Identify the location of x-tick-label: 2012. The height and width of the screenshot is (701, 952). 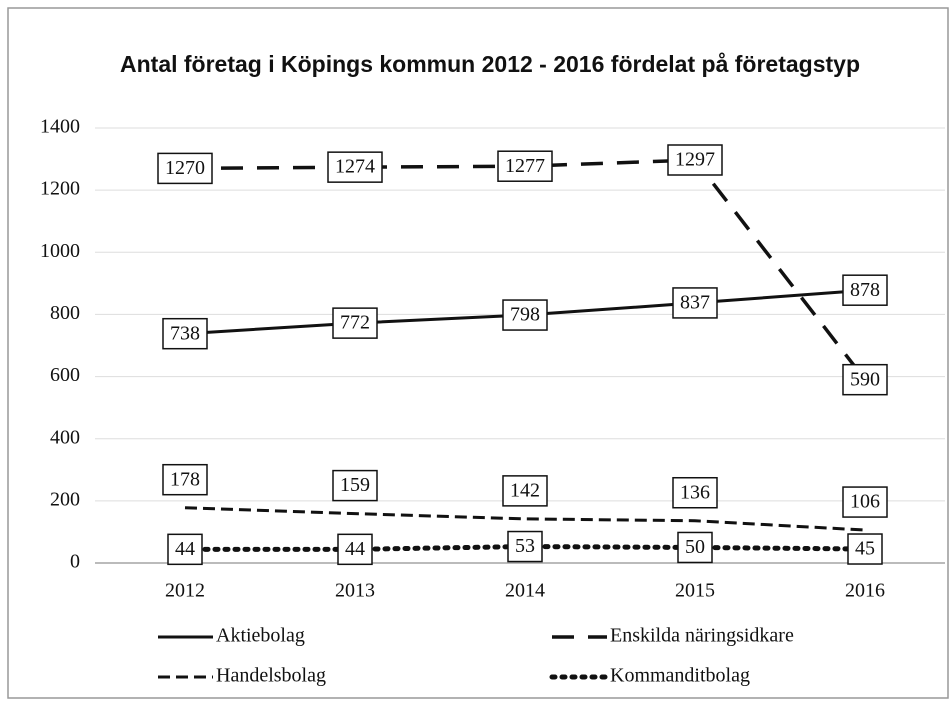
(185, 591).